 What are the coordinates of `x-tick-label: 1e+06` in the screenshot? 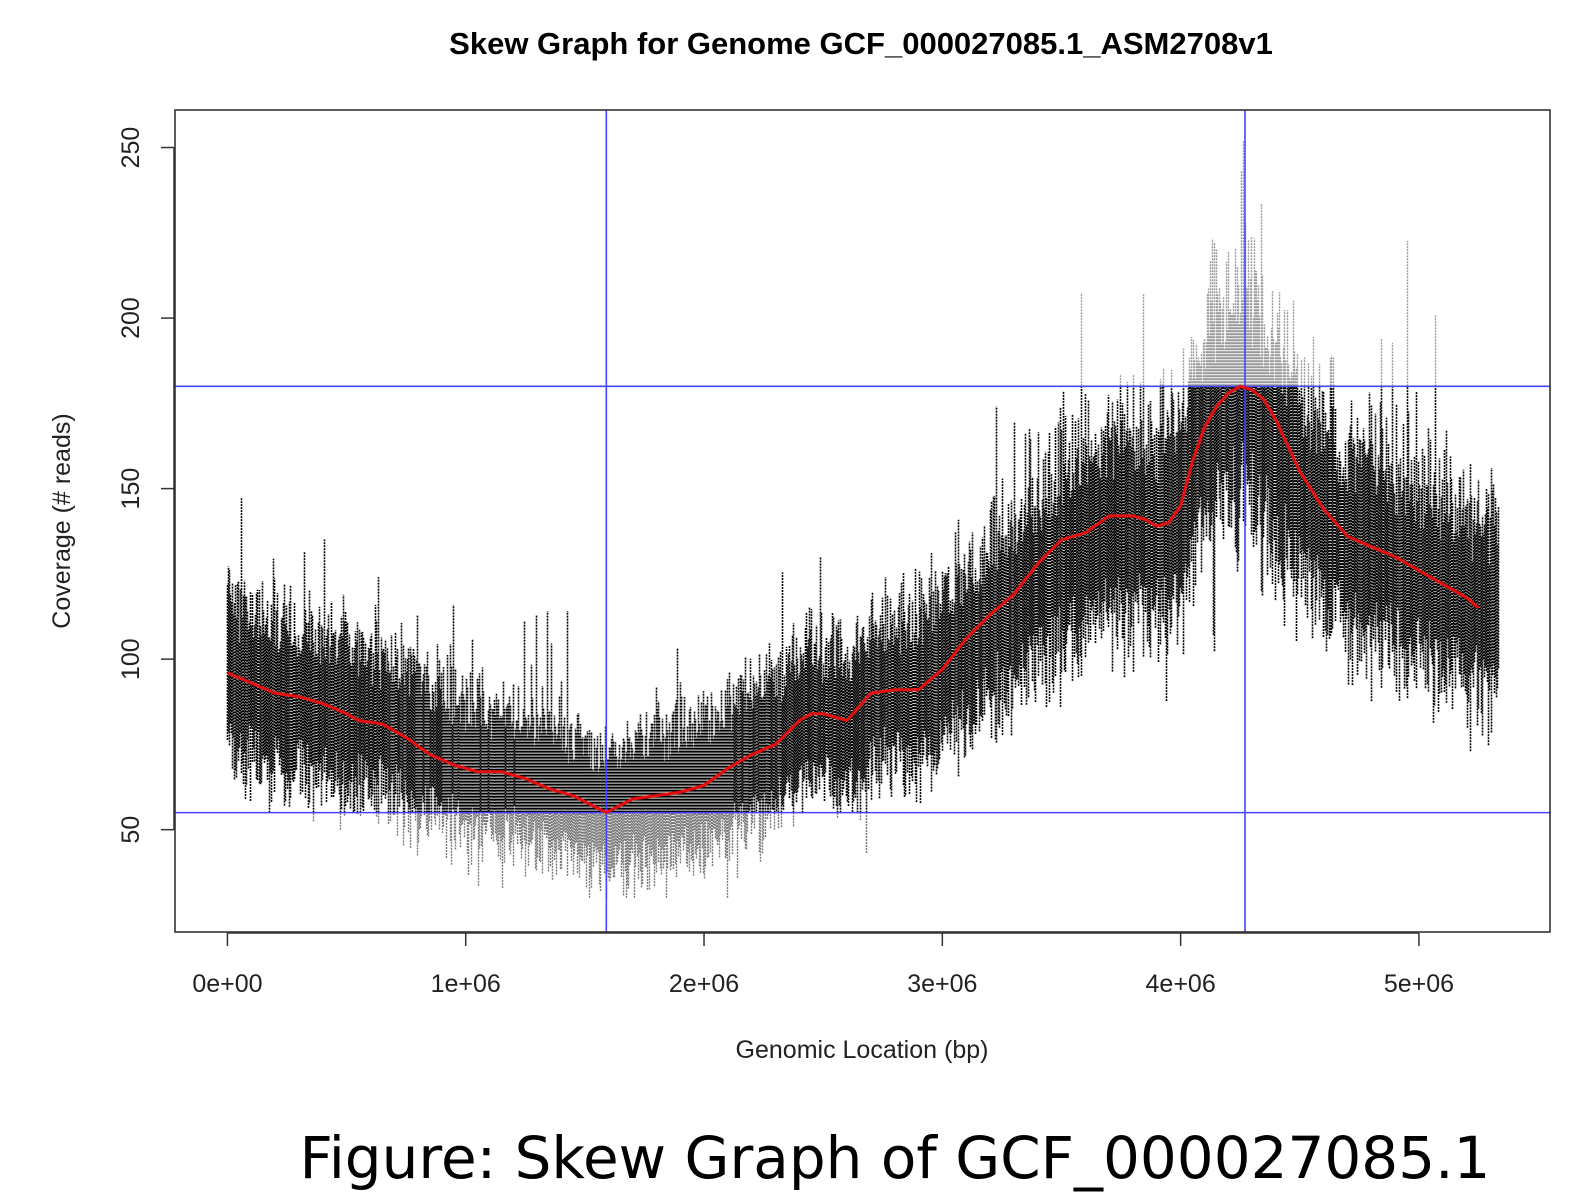 It's located at (466, 984).